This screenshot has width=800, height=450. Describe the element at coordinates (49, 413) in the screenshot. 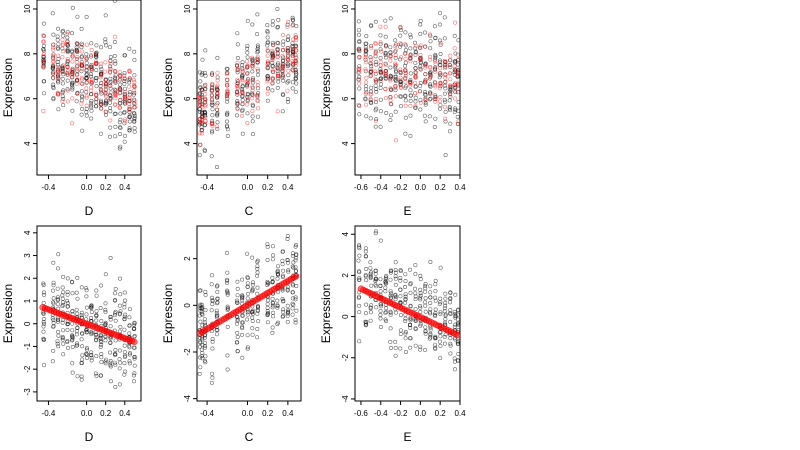

I see `x-tick-label: -0.4` at that location.